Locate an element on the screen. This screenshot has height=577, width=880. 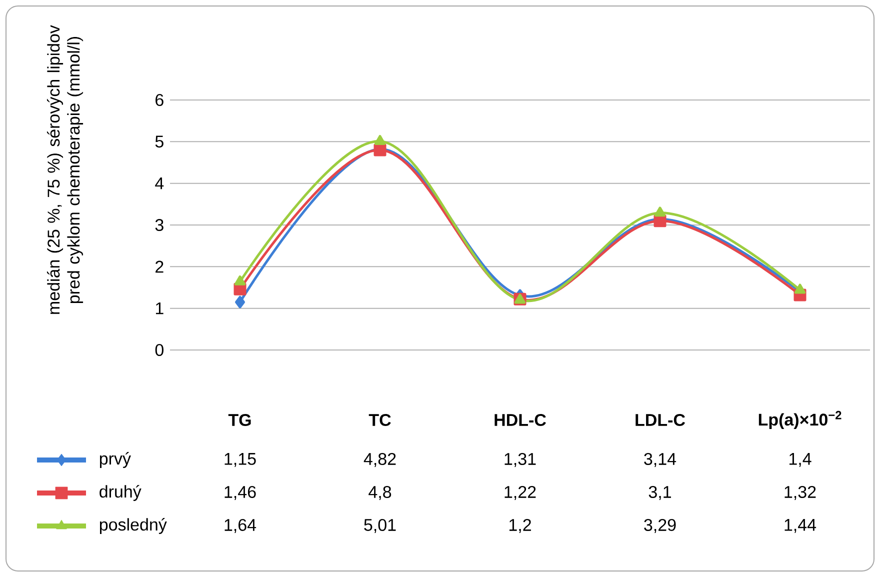
data-label: 4,82 is located at coordinates (380, 460).